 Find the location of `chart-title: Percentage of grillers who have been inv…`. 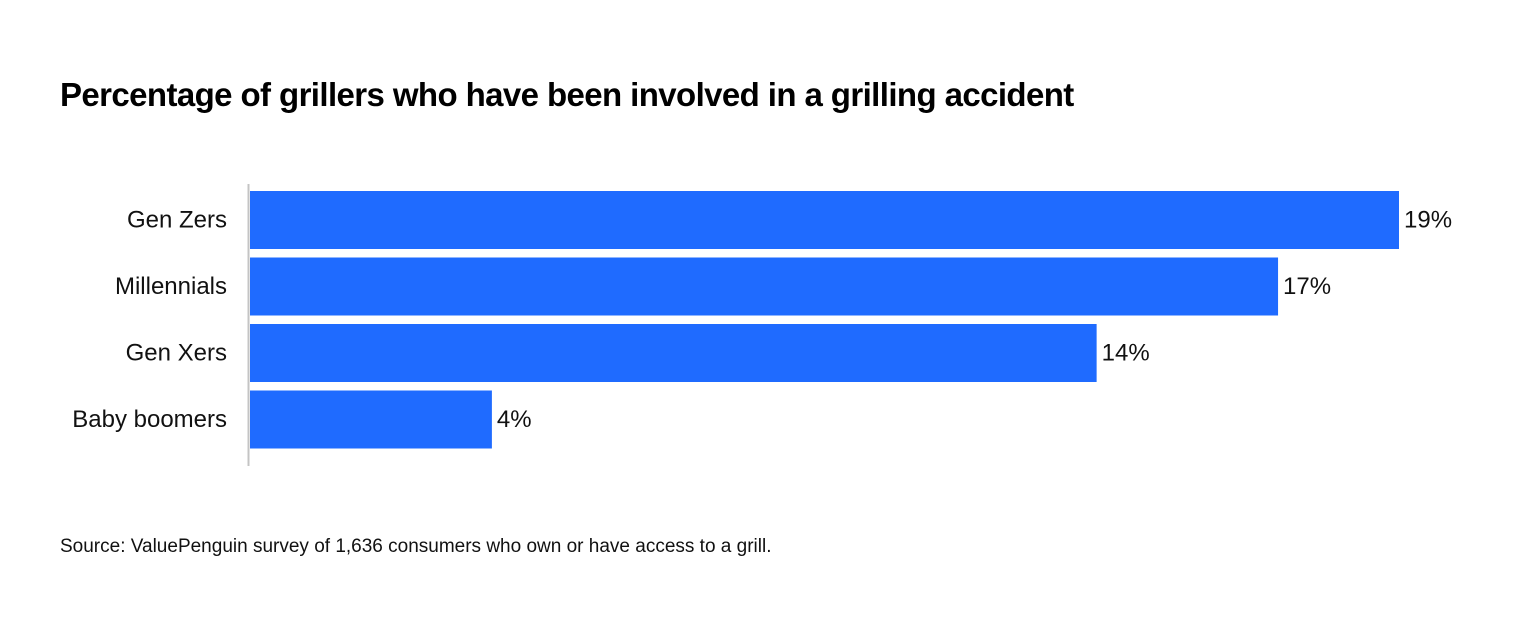

chart-title: Percentage of grillers who have been inv… is located at coordinates (567, 94).